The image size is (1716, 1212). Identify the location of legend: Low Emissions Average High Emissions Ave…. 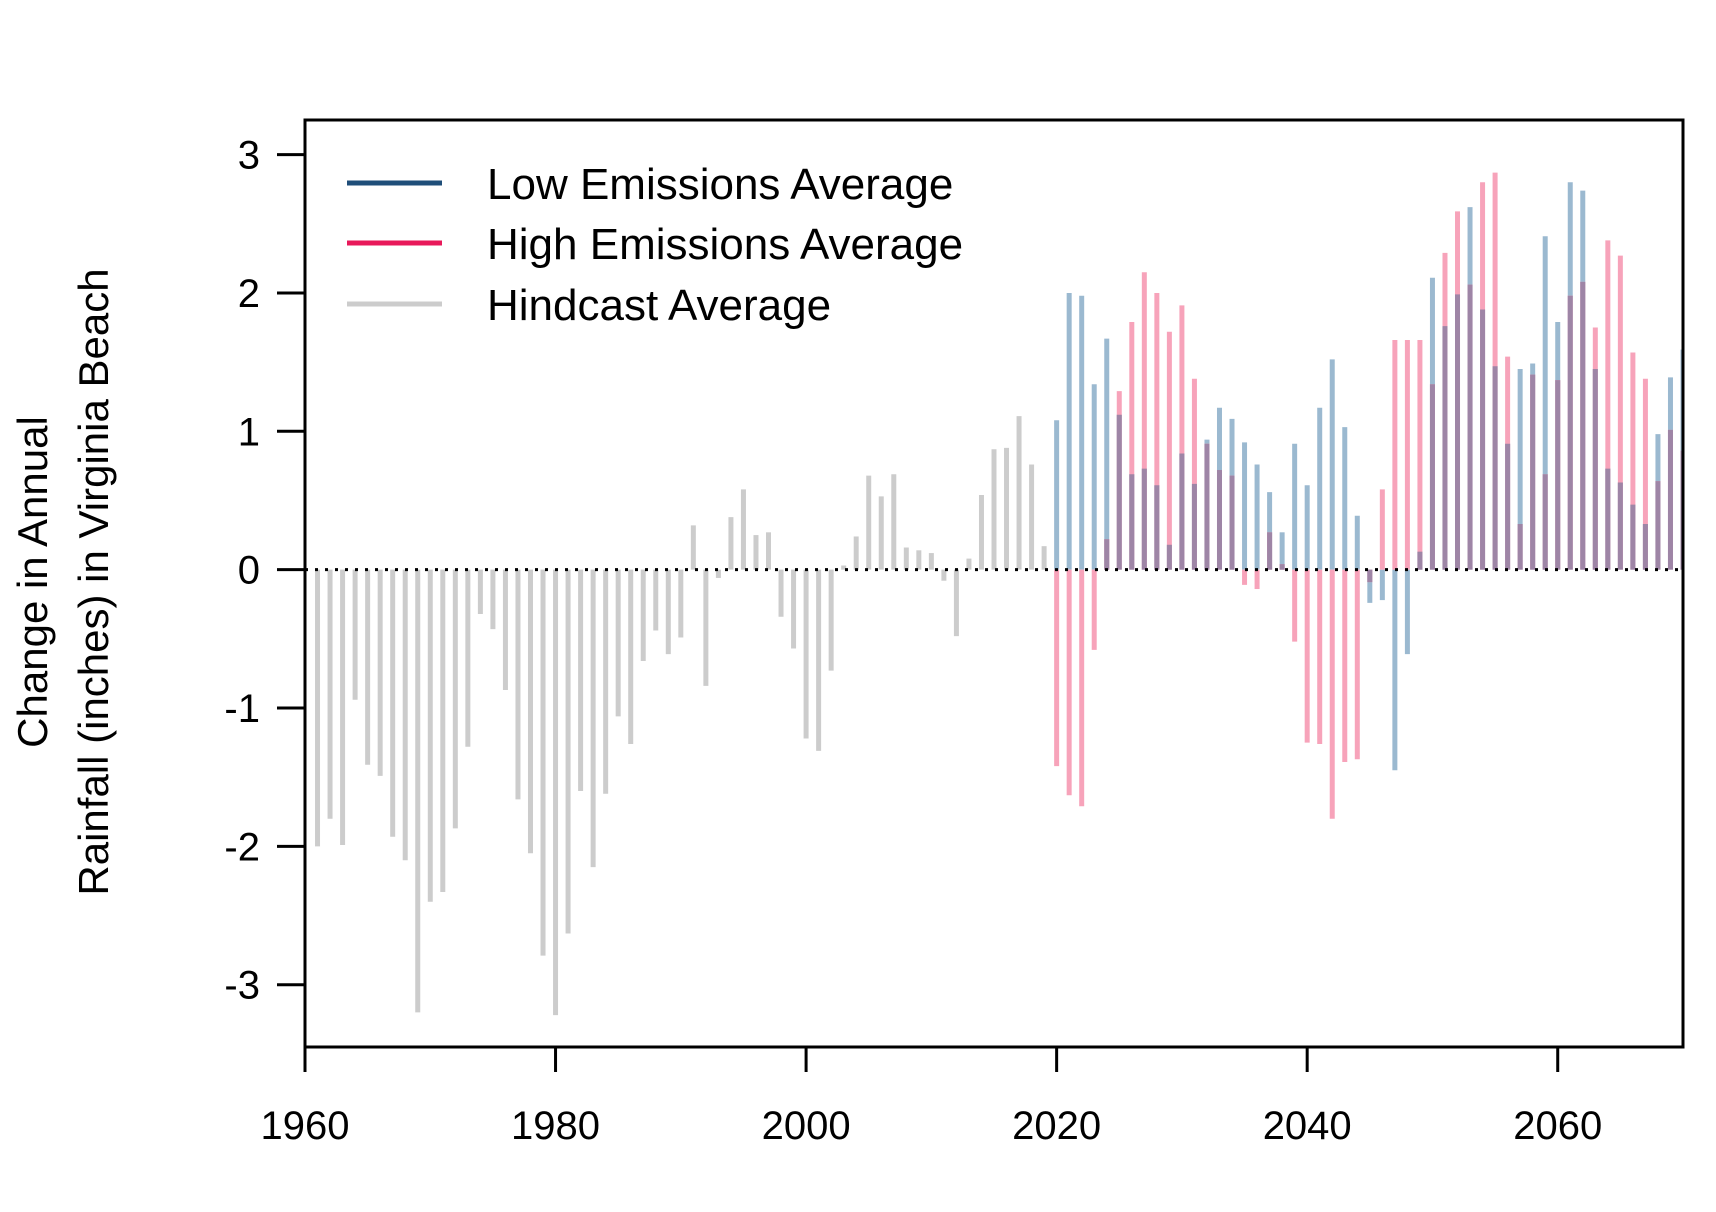
(655, 245).